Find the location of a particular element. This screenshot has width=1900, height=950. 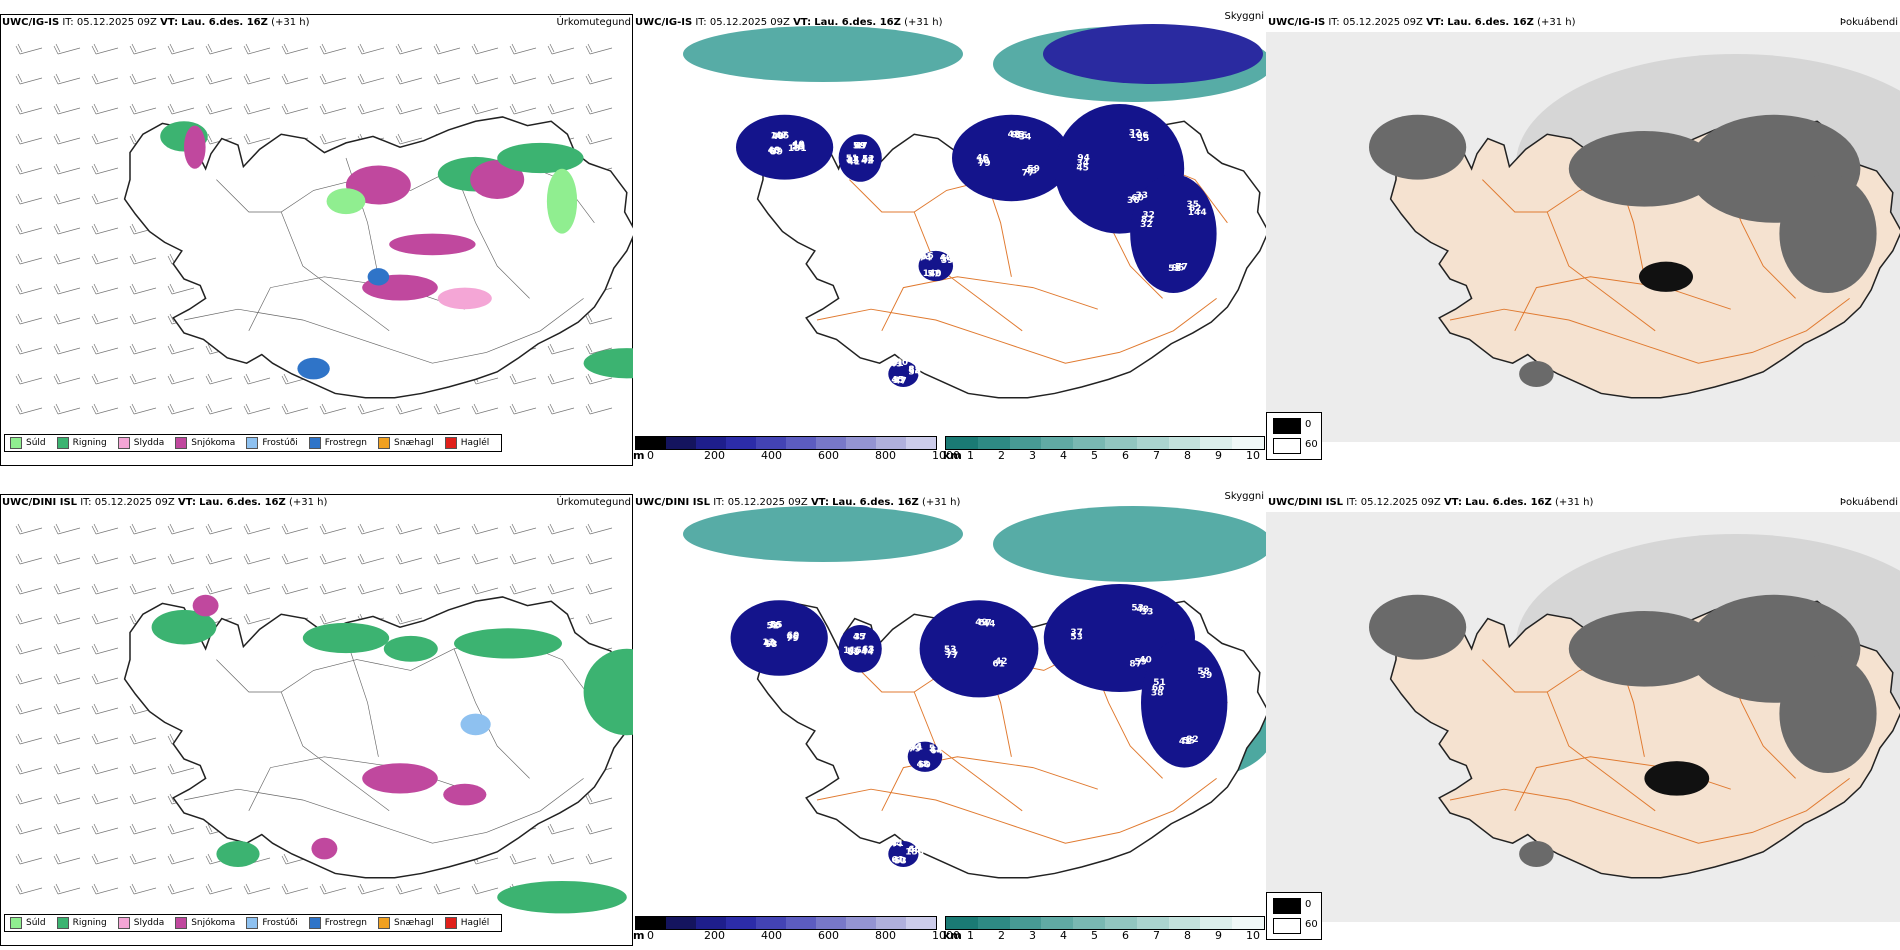

visibility-label: 45 is located at coordinates (1082, 168).